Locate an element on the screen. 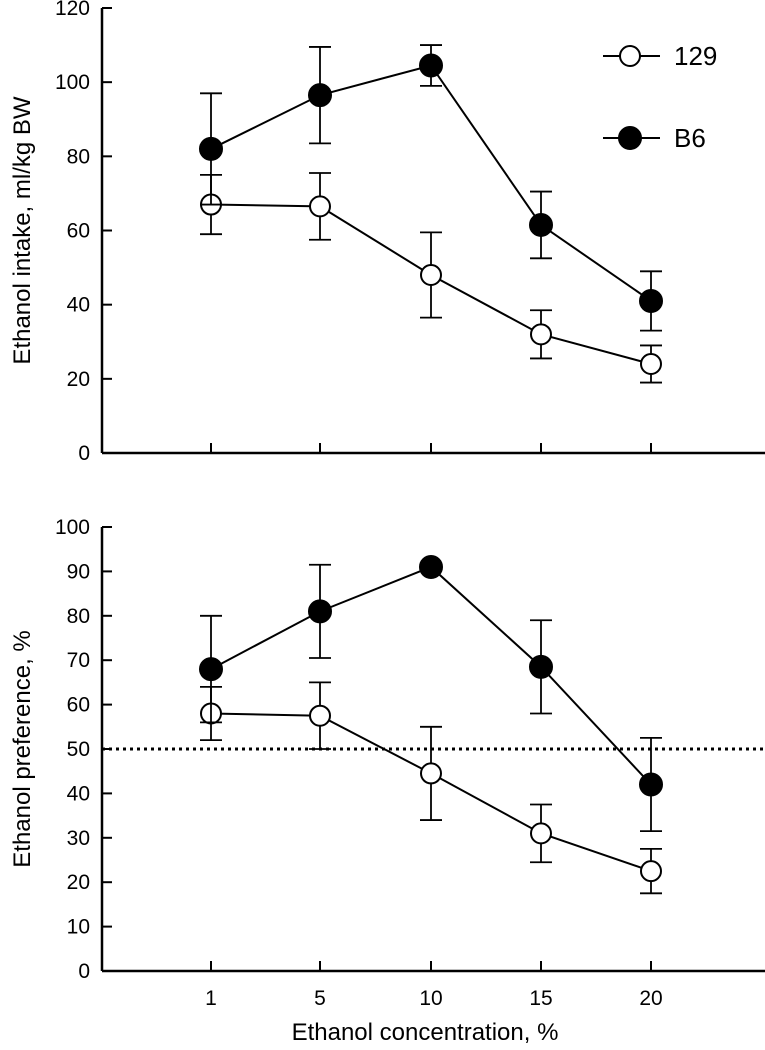  legend-label: 129 is located at coordinates (695, 56).